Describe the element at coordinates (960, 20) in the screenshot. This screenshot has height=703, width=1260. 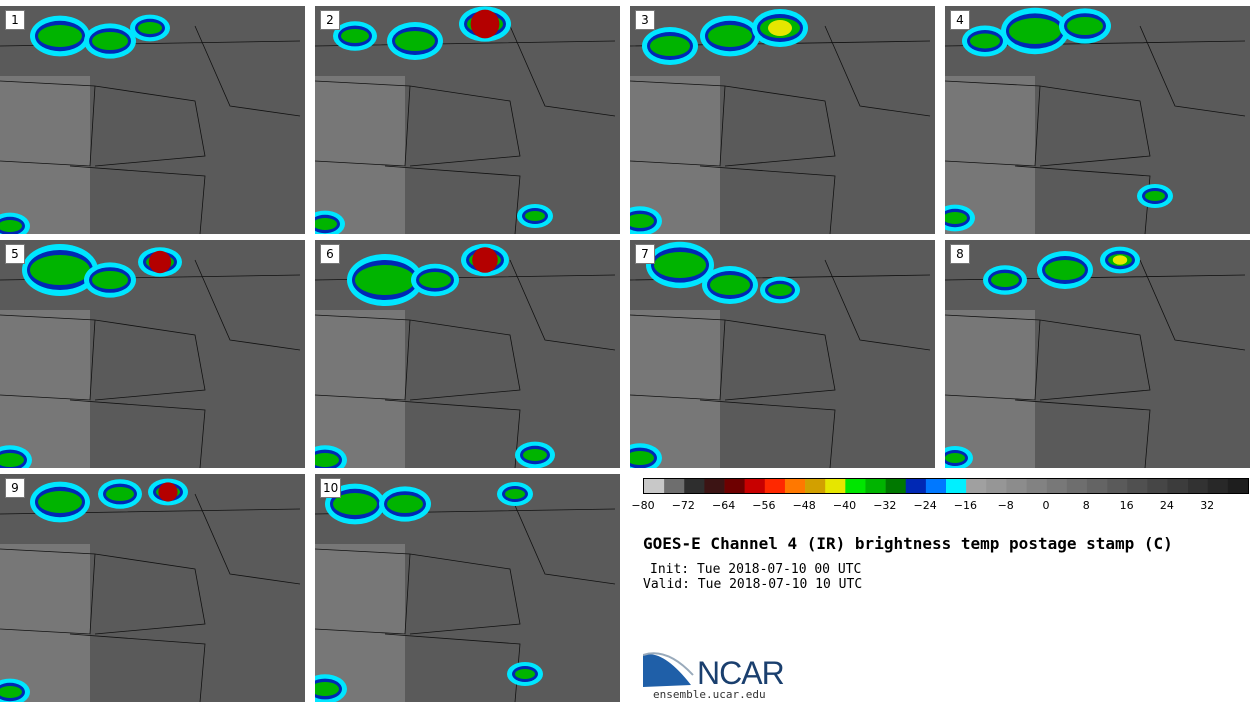
I see `panel-label: 4` at that location.